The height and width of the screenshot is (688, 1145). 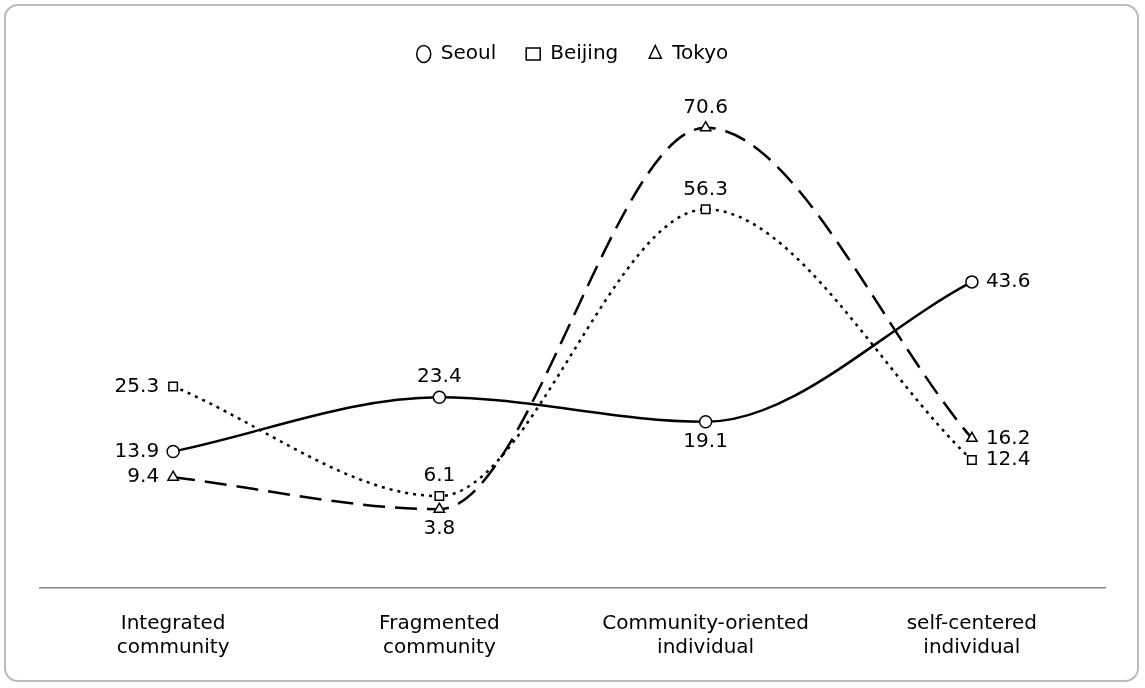 I want to click on data-label: 3.8, so click(x=439, y=527).